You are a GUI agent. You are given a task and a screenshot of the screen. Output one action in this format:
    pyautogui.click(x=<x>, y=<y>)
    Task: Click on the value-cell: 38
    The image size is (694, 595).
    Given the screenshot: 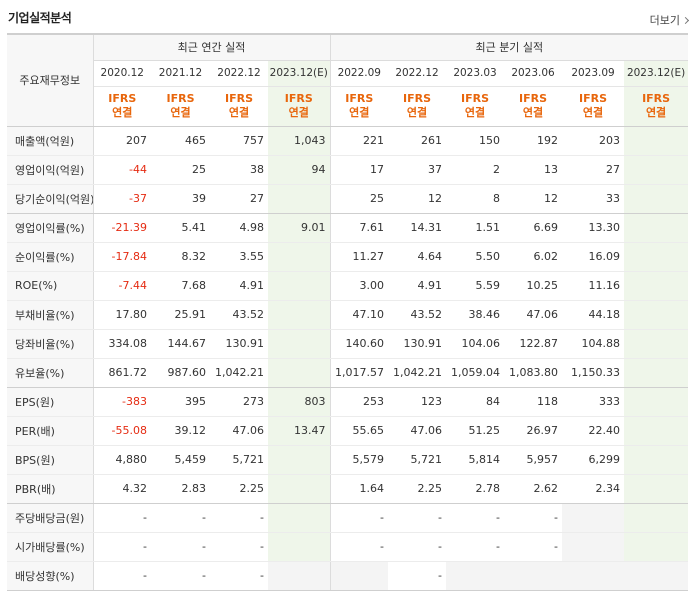 What is the action you would take?
    pyautogui.click(x=239, y=170)
    